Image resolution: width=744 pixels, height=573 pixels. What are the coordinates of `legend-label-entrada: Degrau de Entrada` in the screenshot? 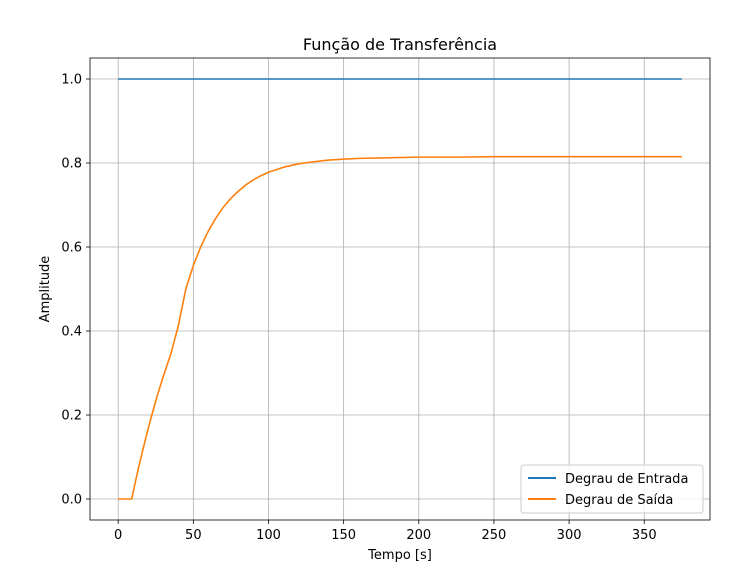 It's located at (626, 479).